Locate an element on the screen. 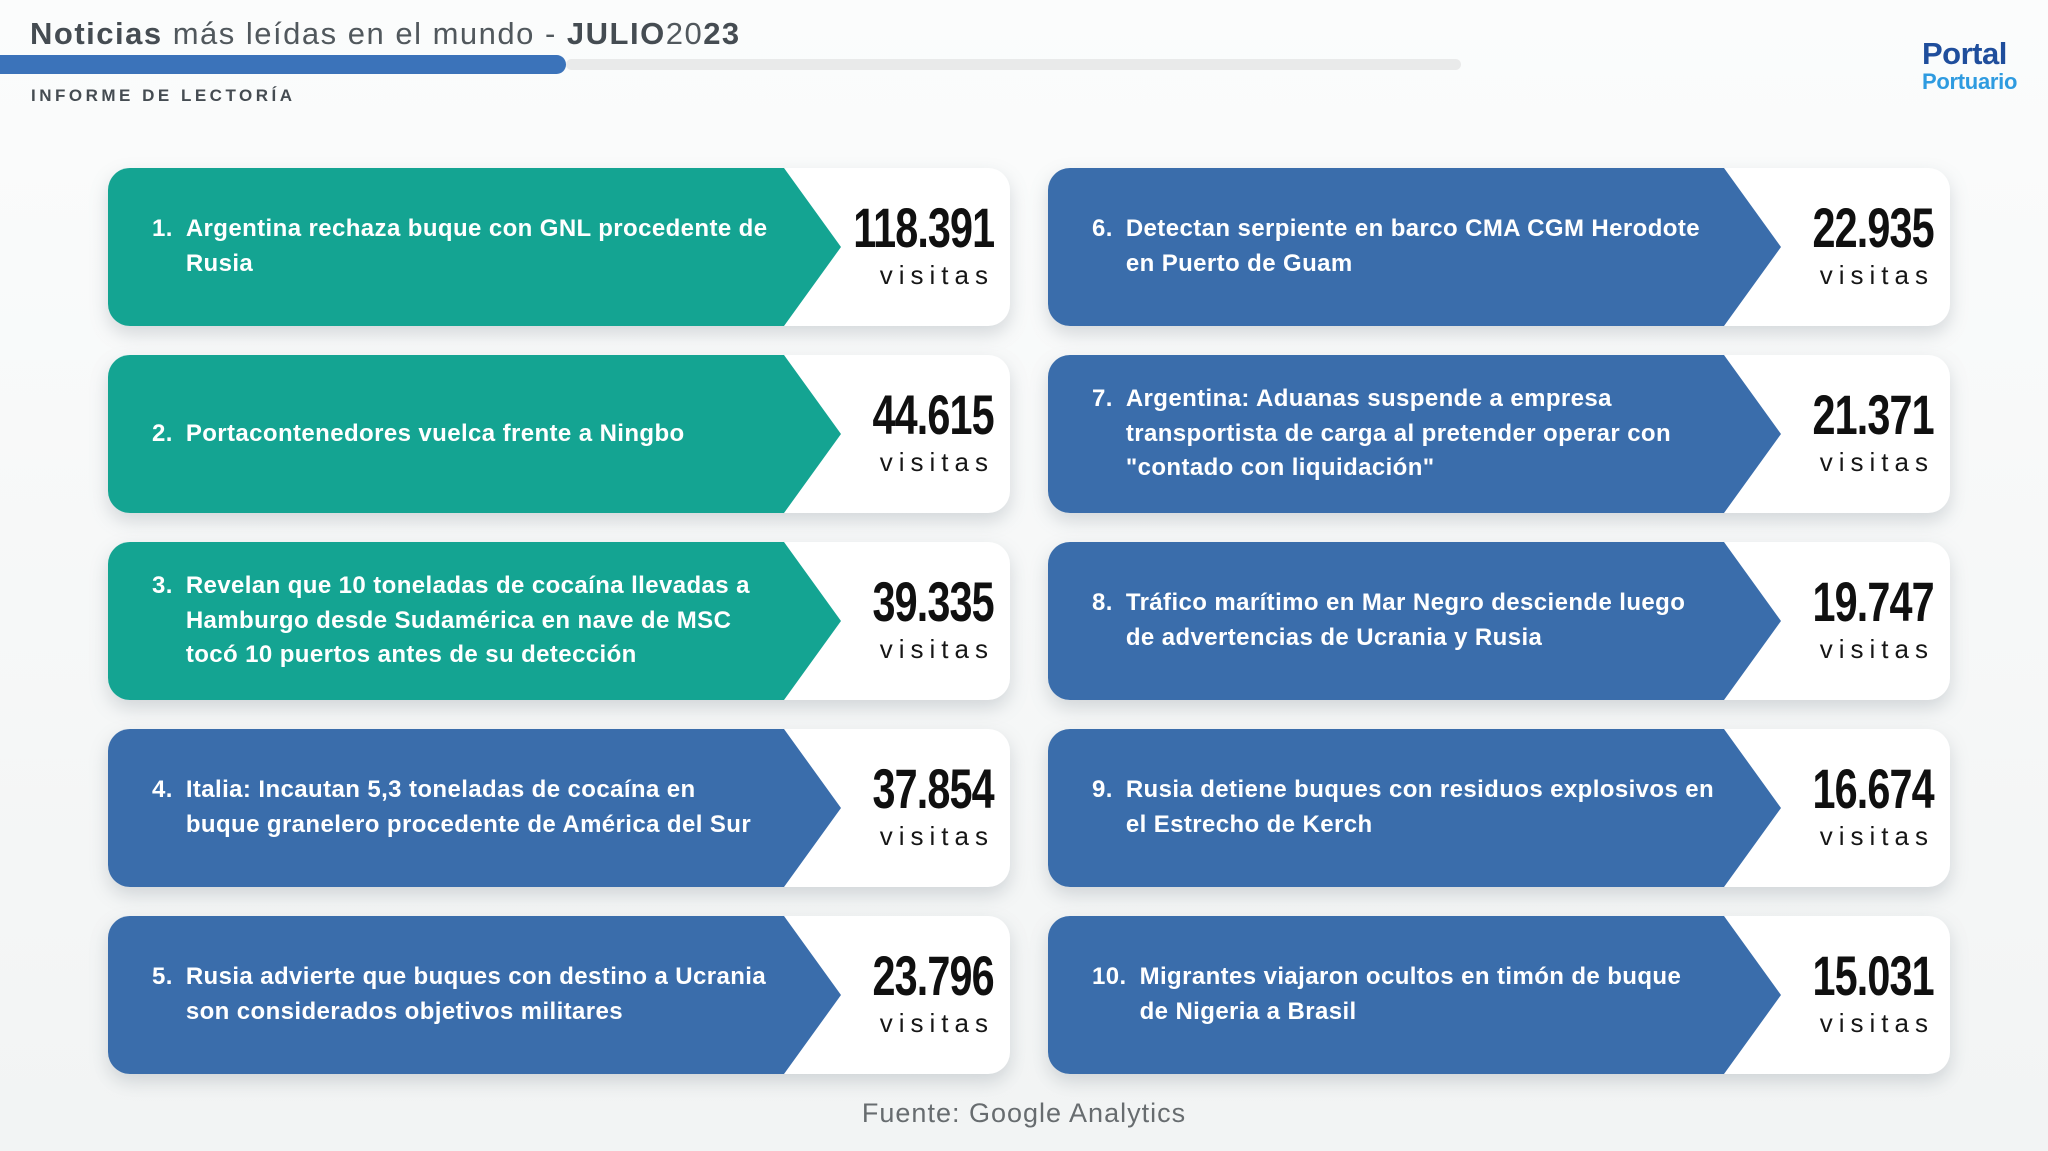  visits-block: 39.335 visitas is located at coordinates (894, 621).